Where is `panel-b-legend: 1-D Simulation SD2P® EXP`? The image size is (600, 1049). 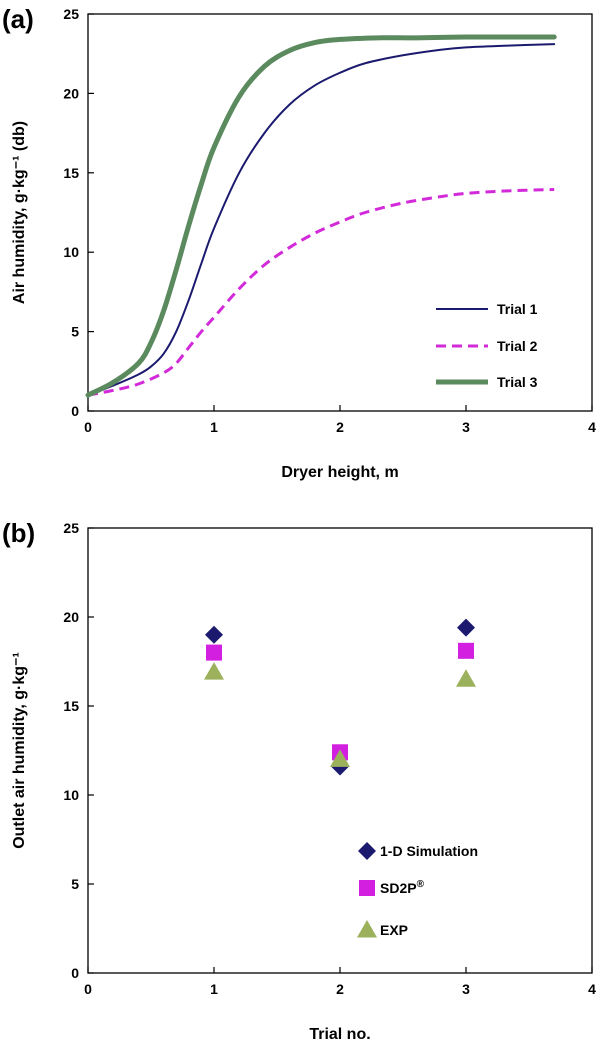
panel-b-legend: 1-D Simulation SD2P® EXP is located at coordinates (417, 890).